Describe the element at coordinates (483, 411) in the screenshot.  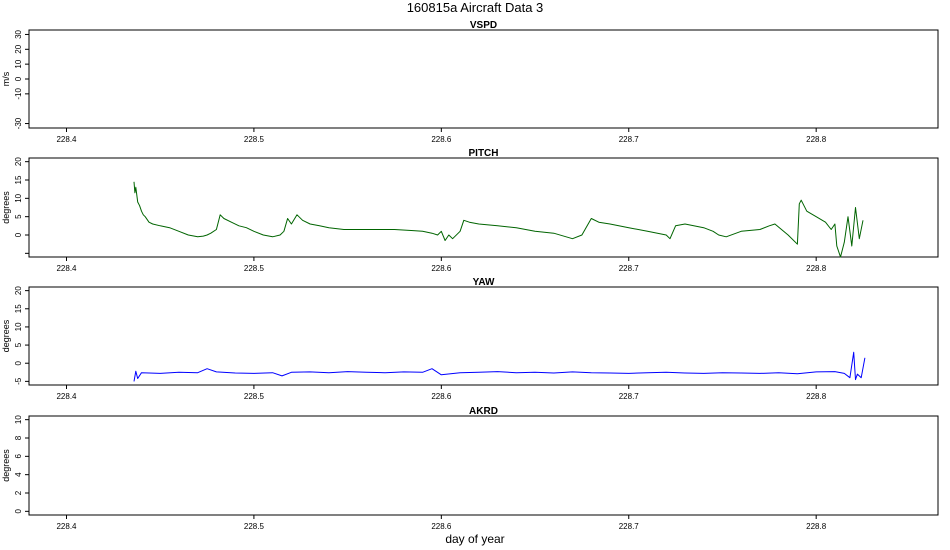
I see `panel-title: AKRD` at that location.